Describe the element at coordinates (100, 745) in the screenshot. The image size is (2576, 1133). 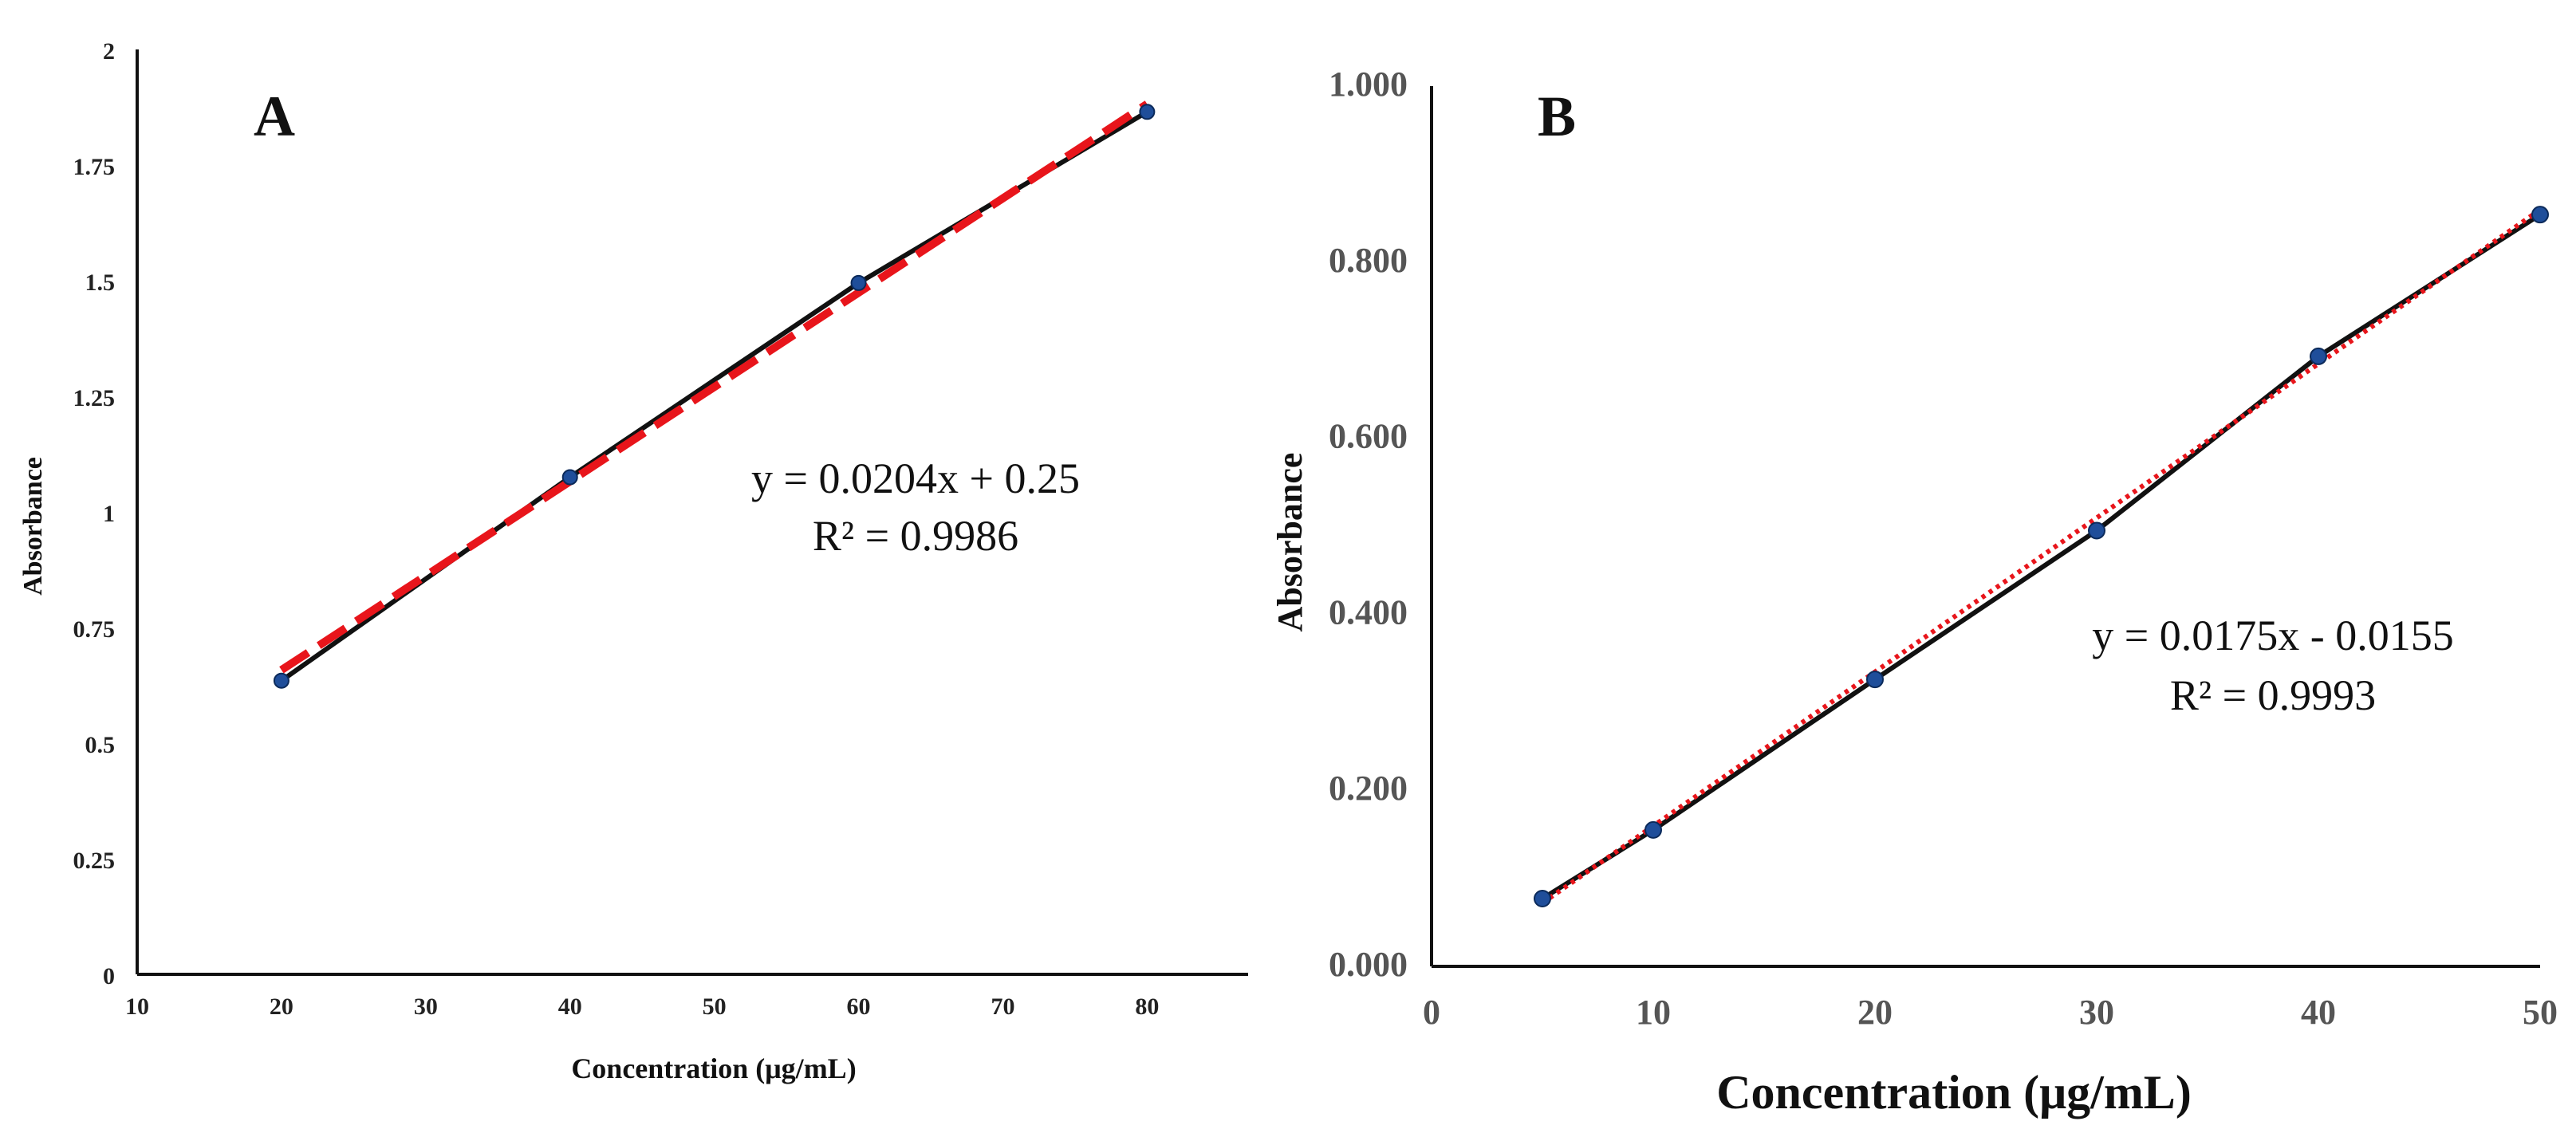
I see `panel-a-y-tick-label: 0.5` at that location.